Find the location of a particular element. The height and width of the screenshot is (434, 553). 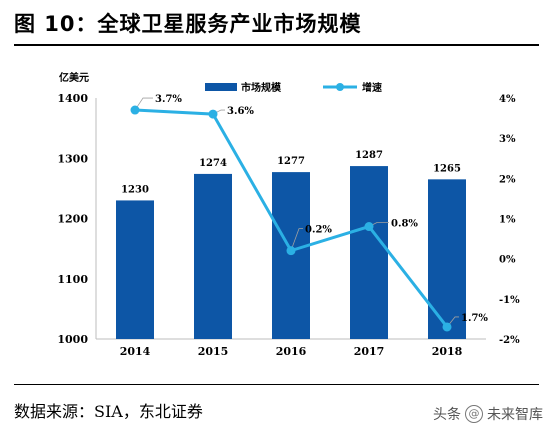

bar-value-label: 1287 is located at coordinates (369, 155).